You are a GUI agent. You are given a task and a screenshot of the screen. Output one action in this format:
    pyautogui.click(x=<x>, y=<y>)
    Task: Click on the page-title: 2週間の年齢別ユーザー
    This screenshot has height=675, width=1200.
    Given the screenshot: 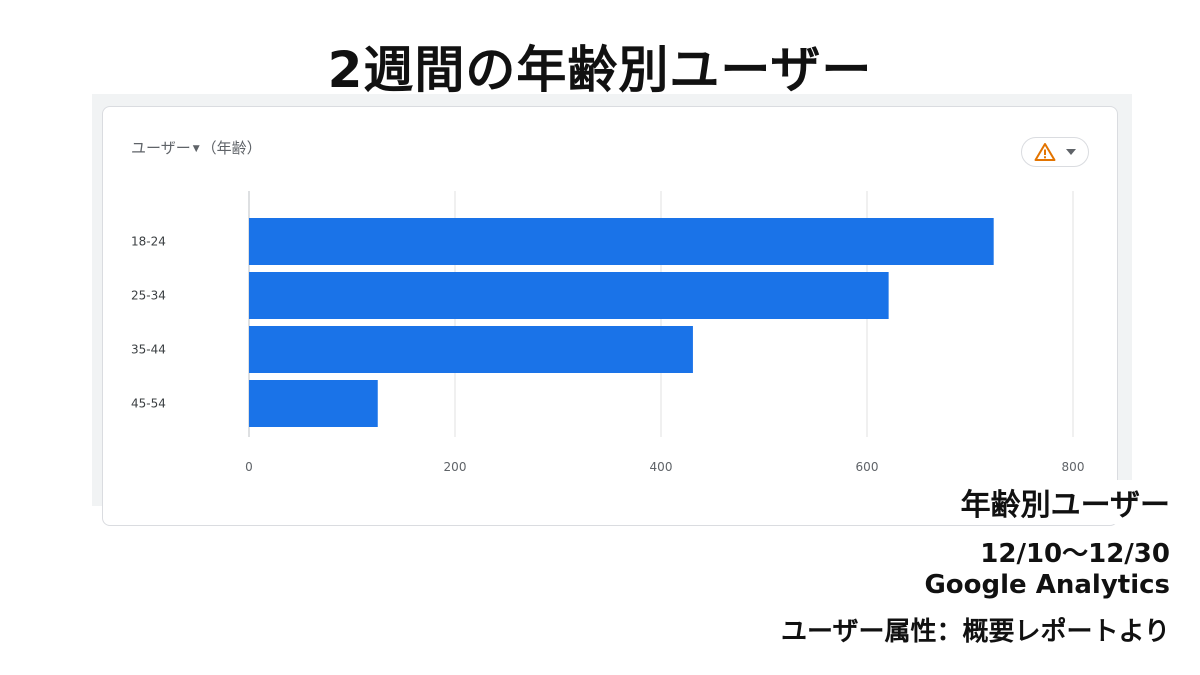 What is the action you would take?
    pyautogui.click(x=600, y=70)
    